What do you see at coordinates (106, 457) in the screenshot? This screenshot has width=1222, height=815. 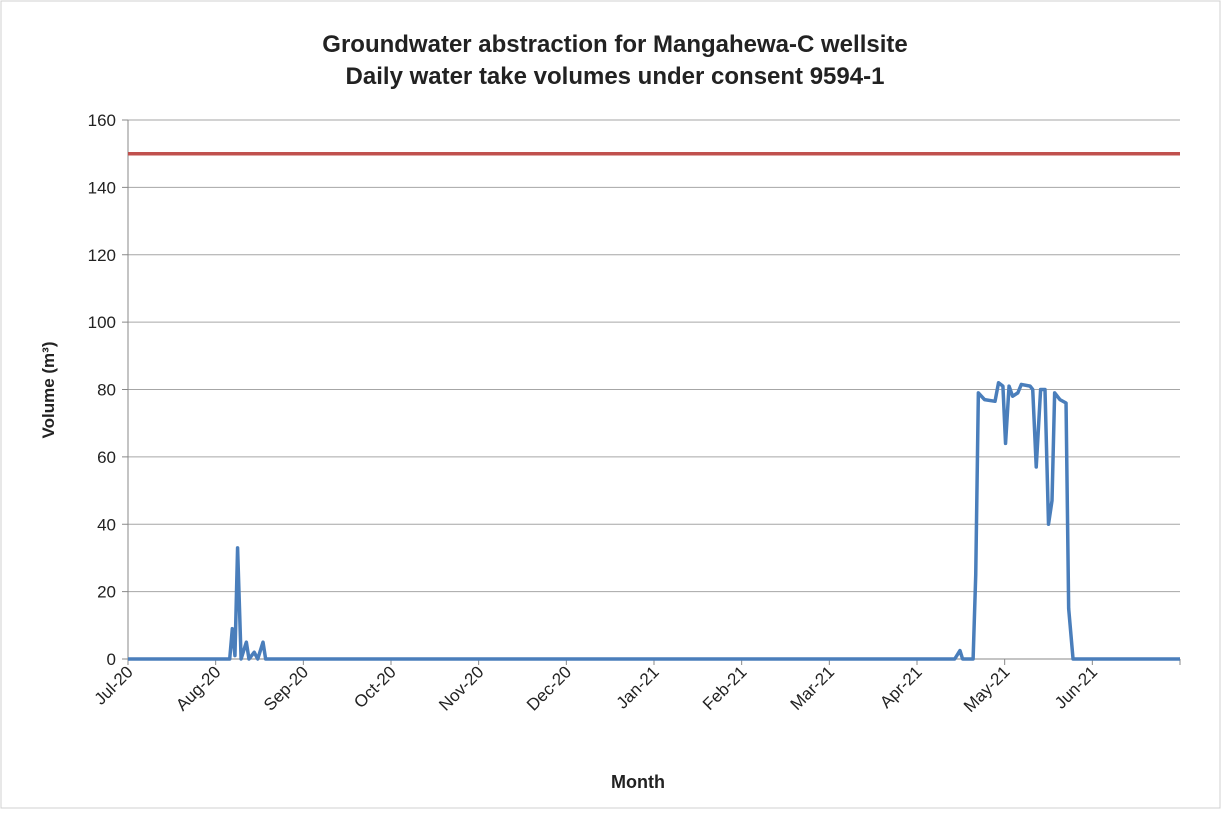 I see `y-tick-label: 60` at bounding box center [106, 457].